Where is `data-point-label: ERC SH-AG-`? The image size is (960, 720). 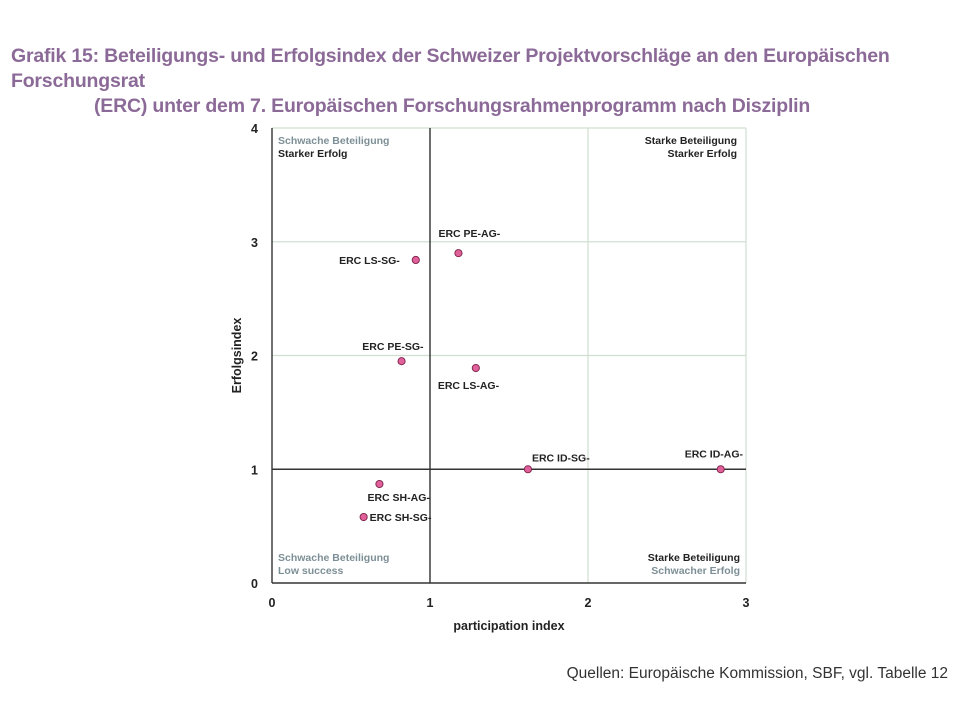
data-point-label: ERC SH-AG- is located at coordinates (398, 498).